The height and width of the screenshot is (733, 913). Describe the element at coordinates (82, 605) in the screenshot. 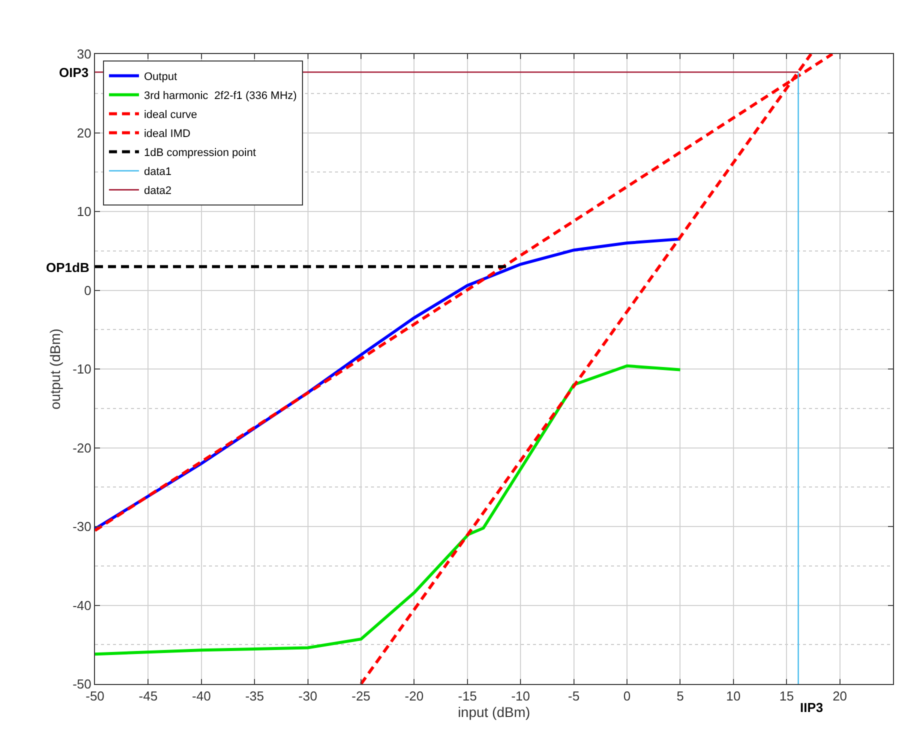

I see `y-tick-label: -40` at that location.